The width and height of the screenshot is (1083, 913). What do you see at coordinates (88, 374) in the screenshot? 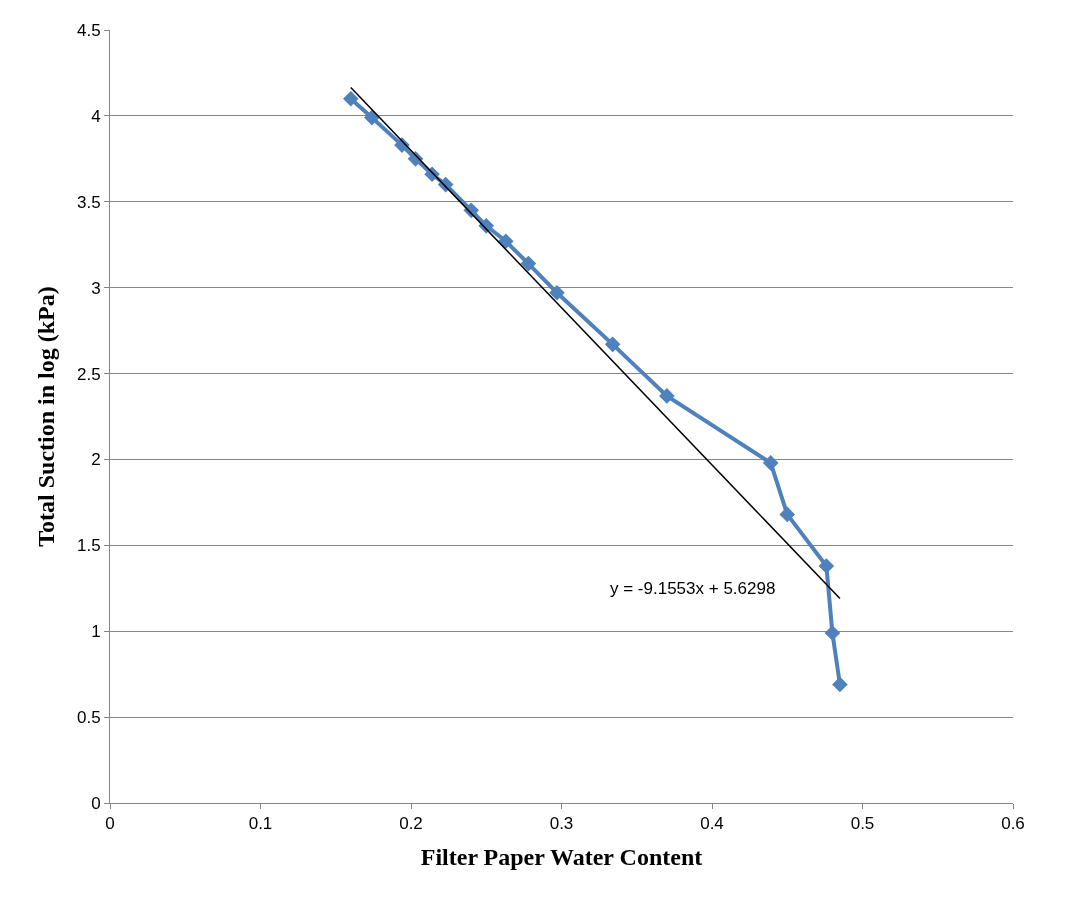
I see `y-tick-label: 2.5` at bounding box center [88, 374].